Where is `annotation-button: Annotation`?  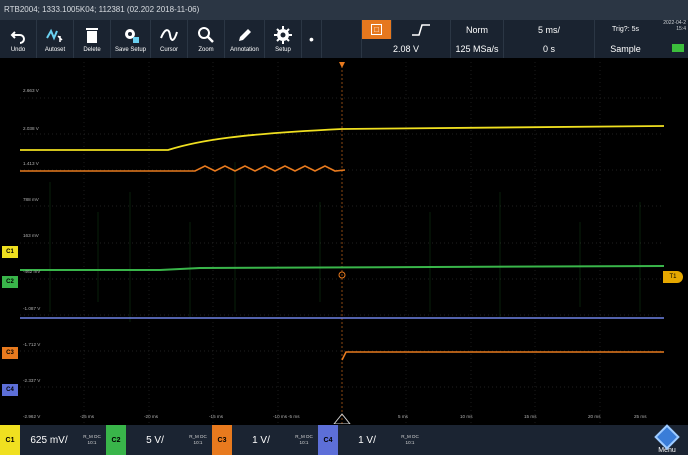 annotation-button: Annotation is located at coordinates (245, 39).